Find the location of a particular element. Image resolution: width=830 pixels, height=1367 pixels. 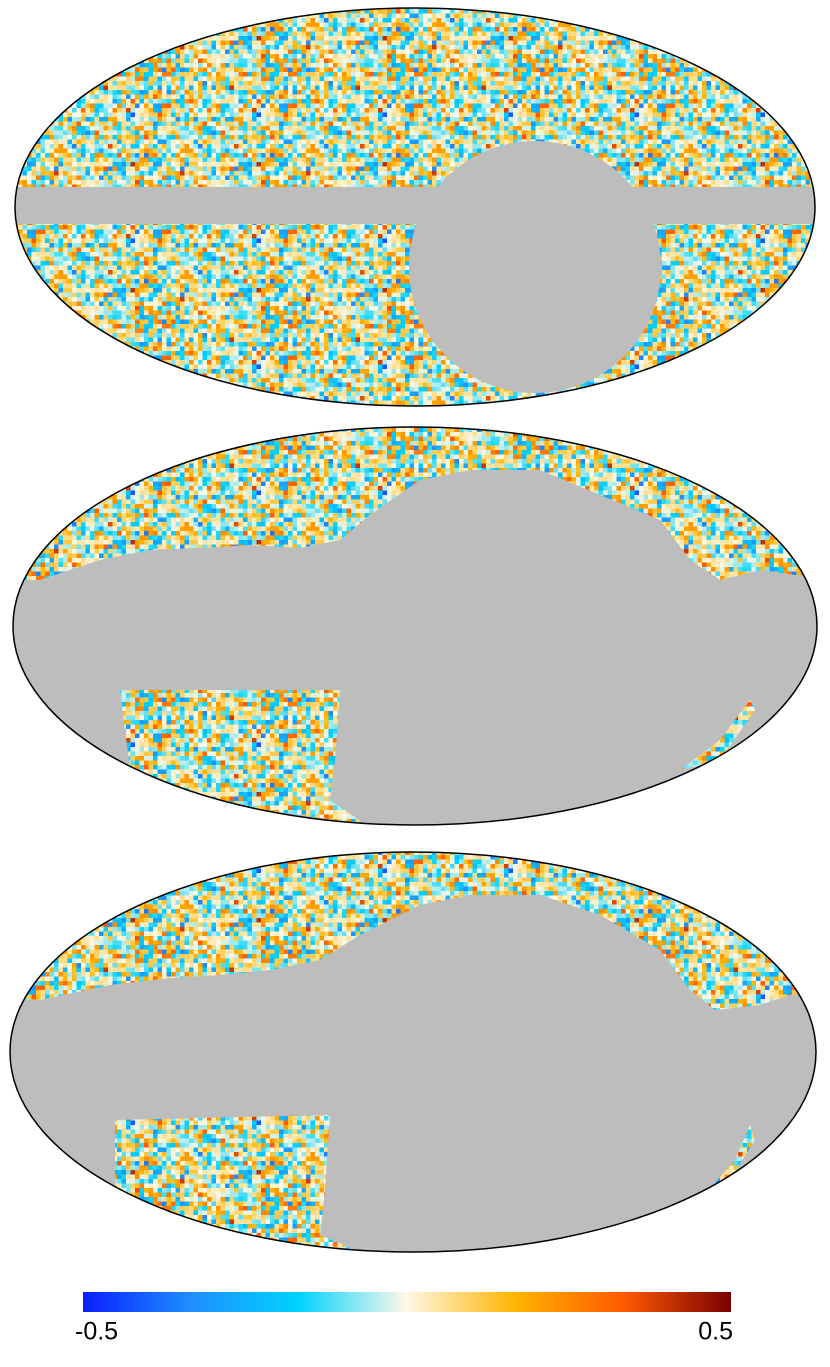

colorbar-tick-label: -0.5 is located at coordinates (96, 1332).